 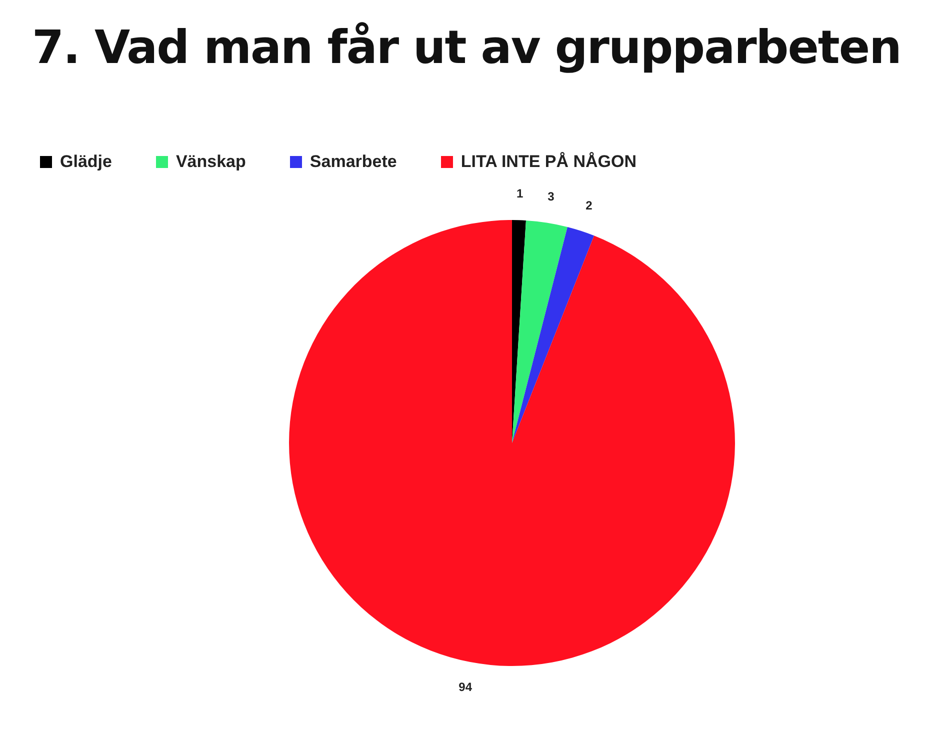 What do you see at coordinates (466, 47) in the screenshot?
I see `chart-title: 7. Vad man får ut av grupparbeten` at bounding box center [466, 47].